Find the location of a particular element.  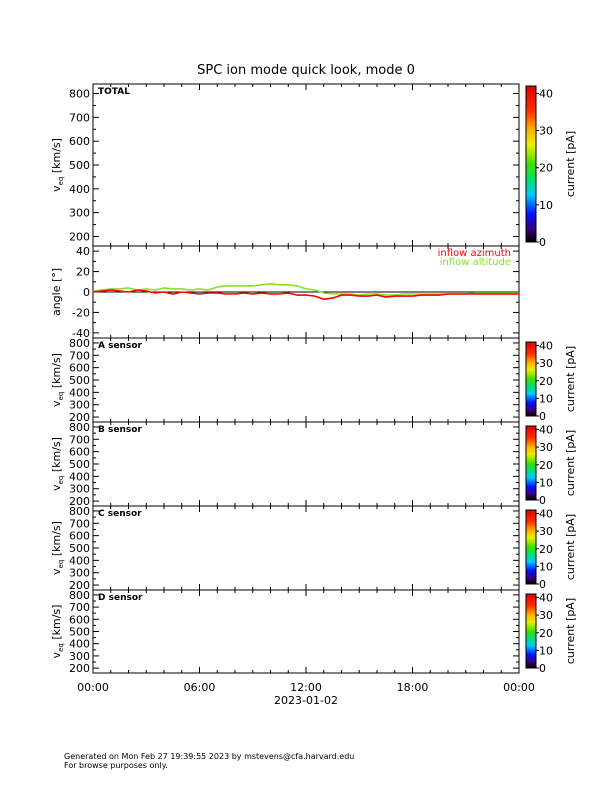

panel-label: A sensor is located at coordinates (120, 346).